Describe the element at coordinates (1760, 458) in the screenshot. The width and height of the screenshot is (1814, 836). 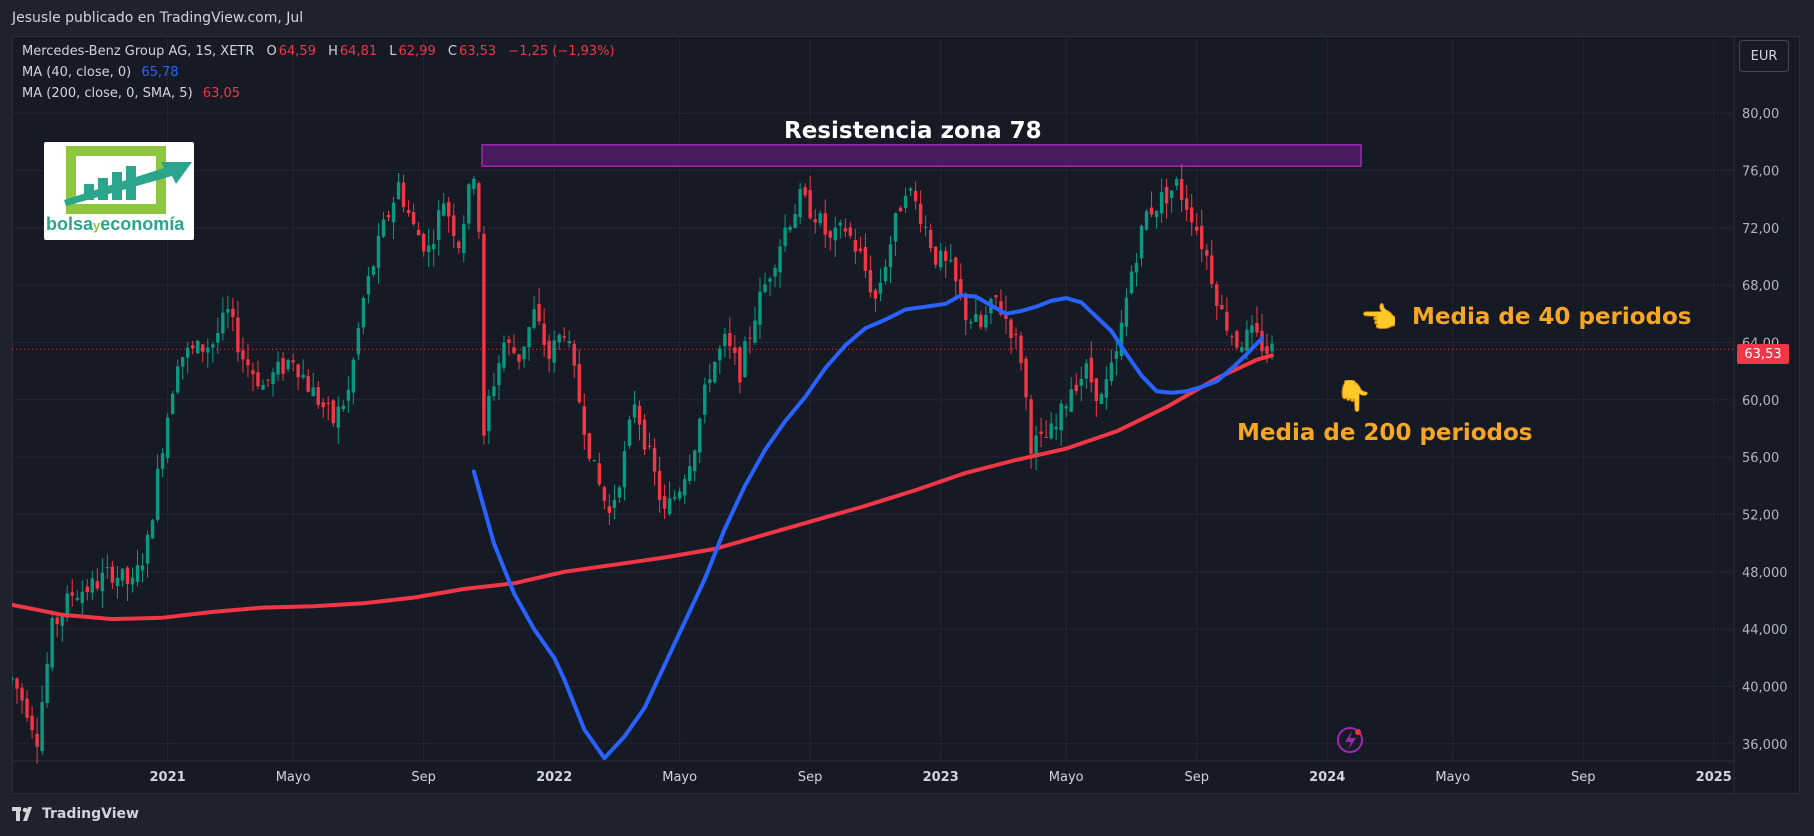
I see `y-tick-label: 56,00` at that location.